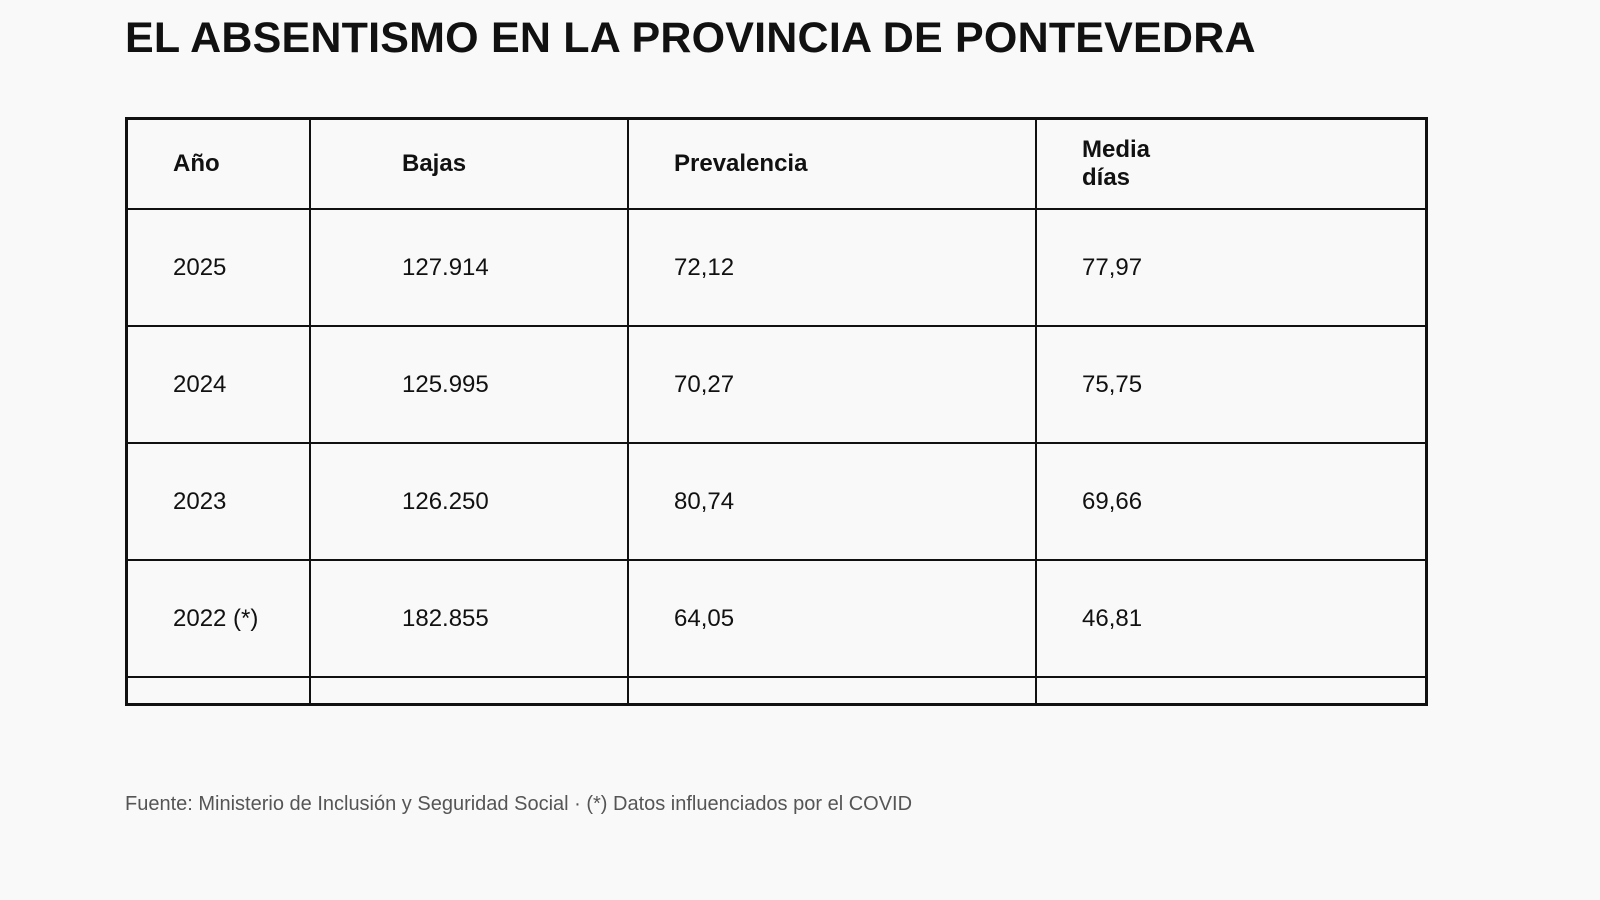 Image resolution: width=1600 pixels, height=900 pixels. I want to click on table-row: 2025 127.914 72,12 77,97, so click(776, 267).